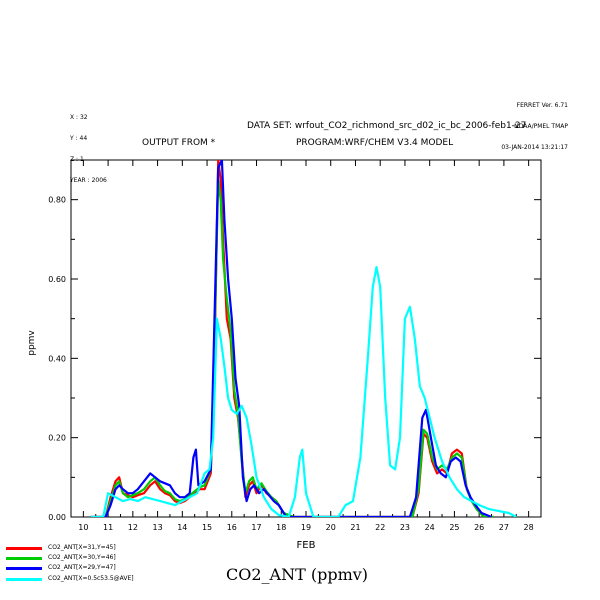 The width and height of the screenshot is (600, 600). I want to click on x-tick-label: 27, so click(504, 527).